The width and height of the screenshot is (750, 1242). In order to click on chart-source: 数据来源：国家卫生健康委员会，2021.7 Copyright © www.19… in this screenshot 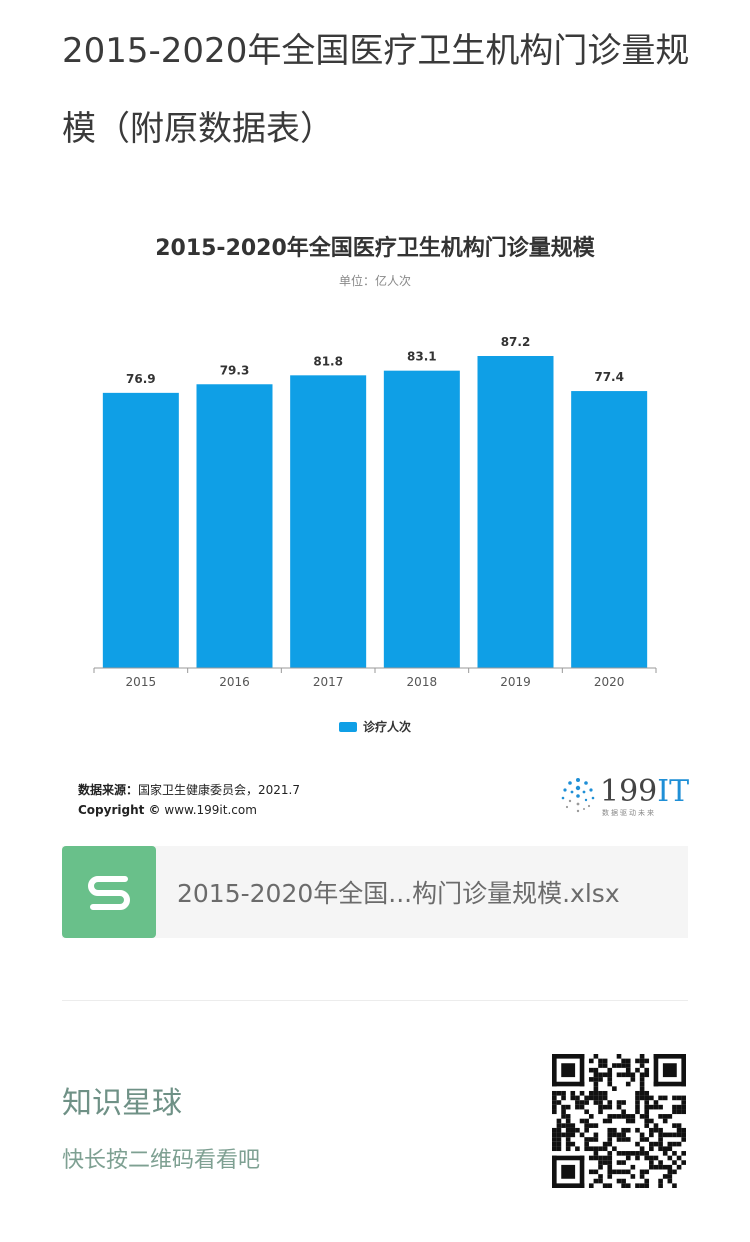, I will do `click(189, 800)`.